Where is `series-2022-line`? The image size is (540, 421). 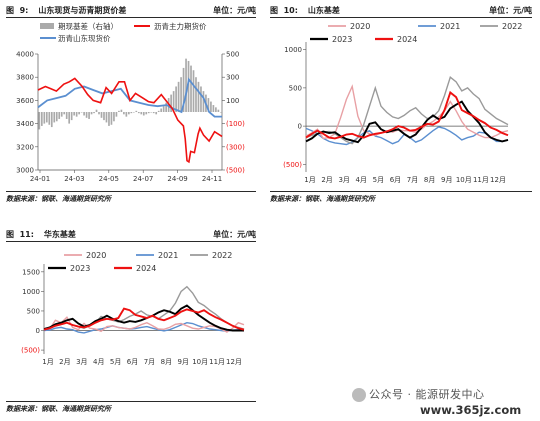
series-2022-line is located at coordinates (144, 307).